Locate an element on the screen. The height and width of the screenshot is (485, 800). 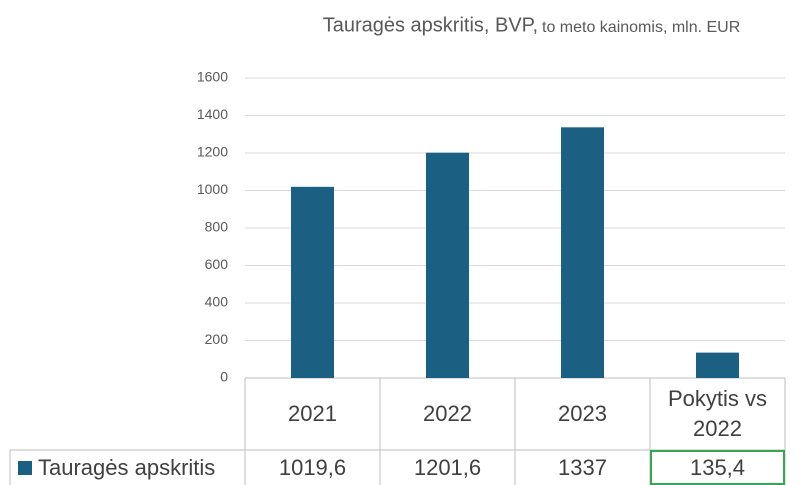
y-tick-label: 400 is located at coordinates (217, 302).